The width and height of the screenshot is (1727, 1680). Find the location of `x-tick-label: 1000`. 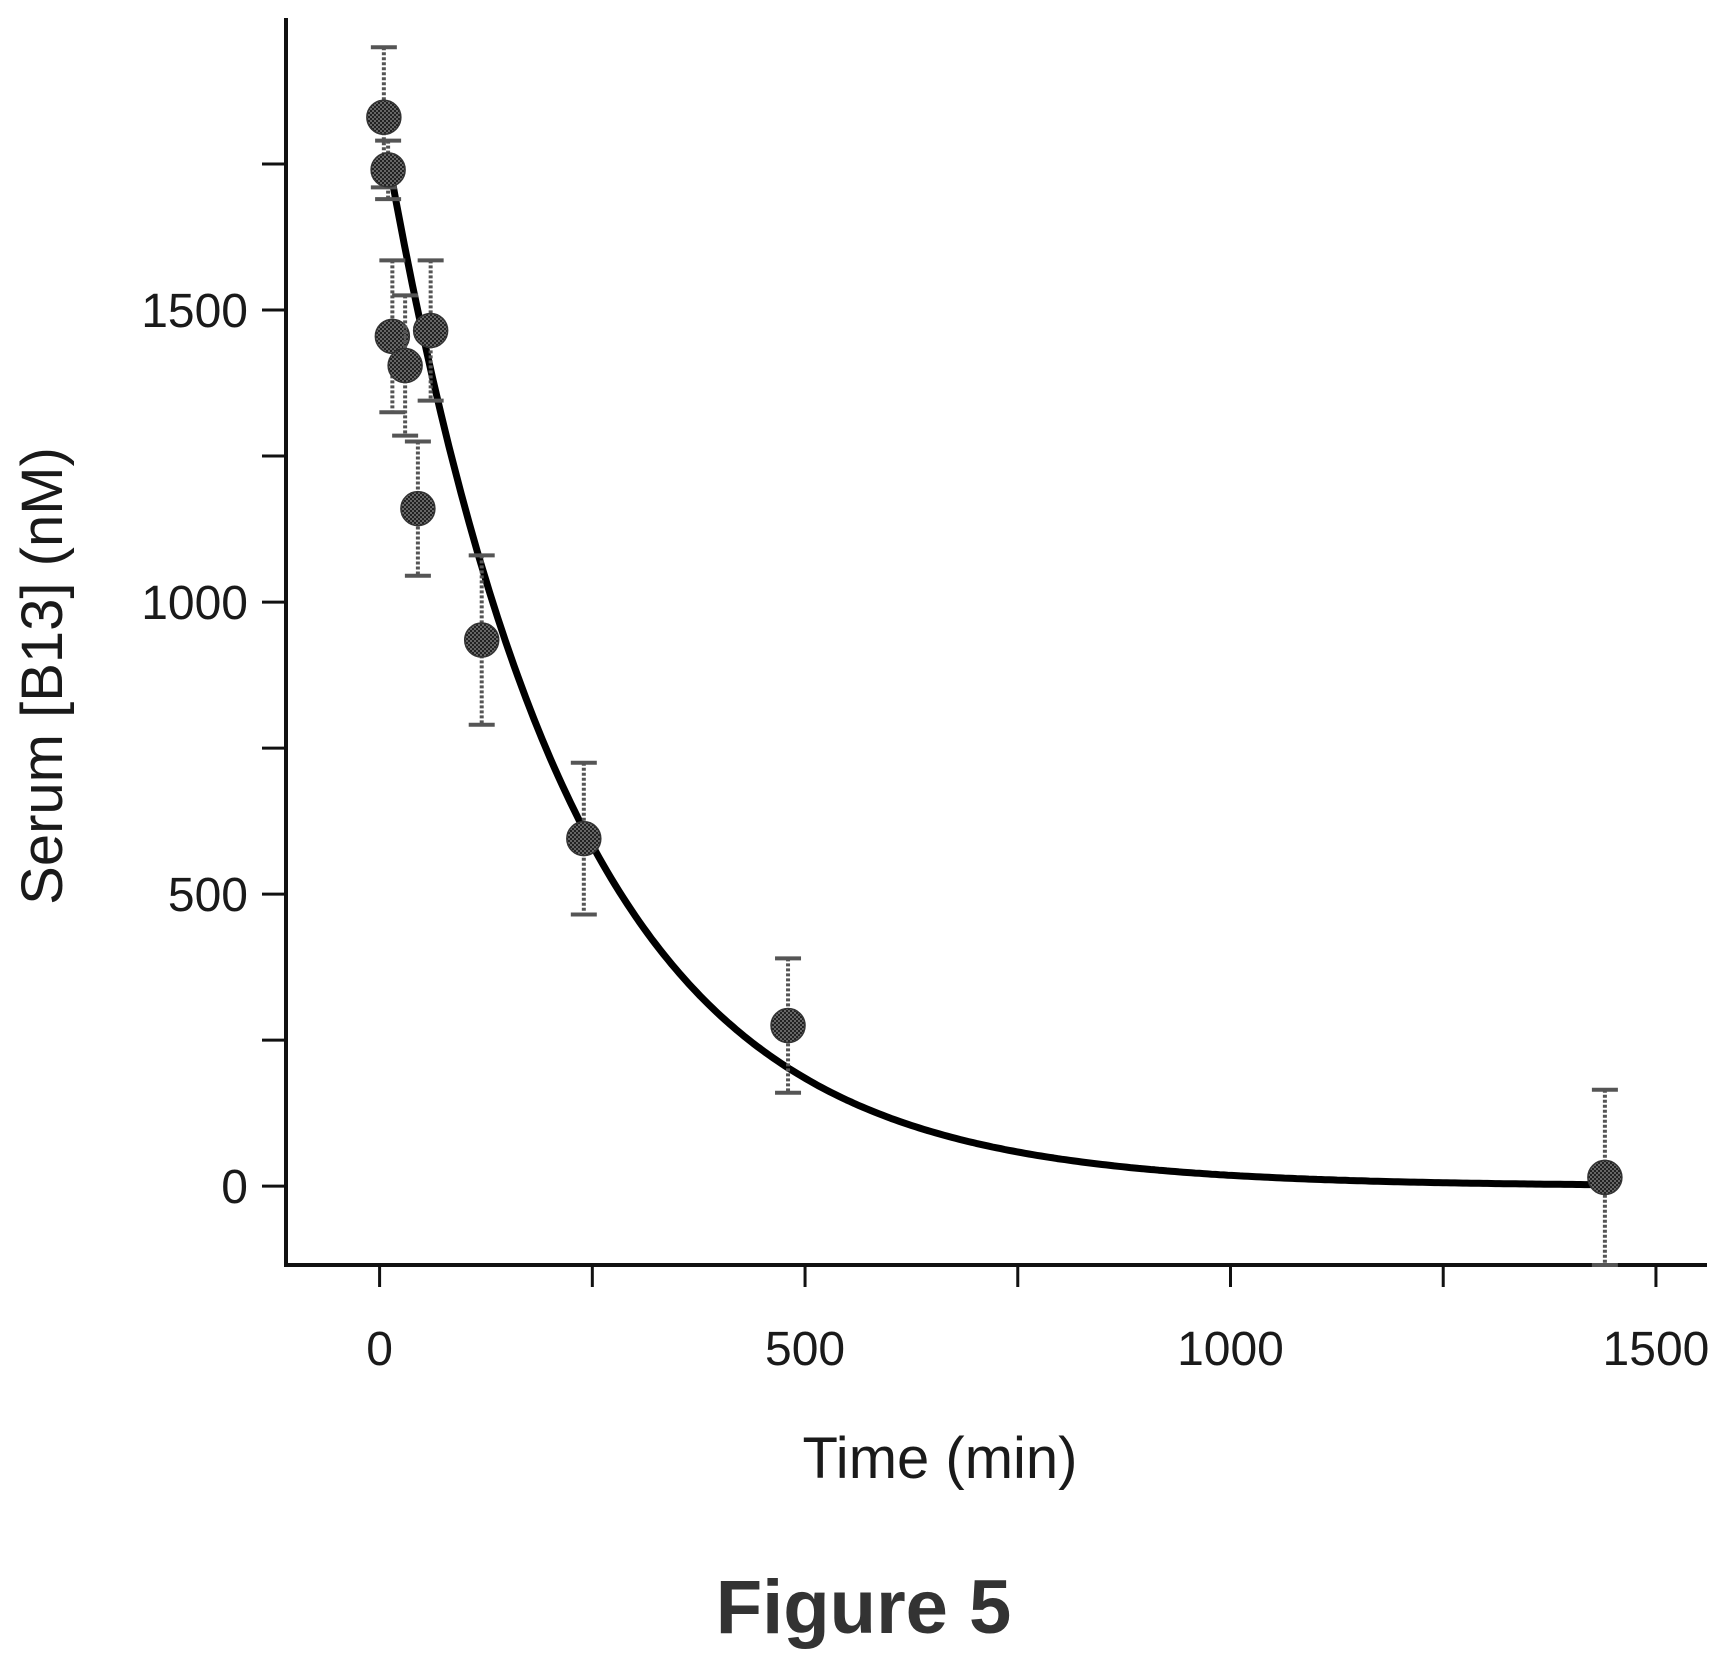

x-tick-label: 1000 is located at coordinates (1230, 1349).